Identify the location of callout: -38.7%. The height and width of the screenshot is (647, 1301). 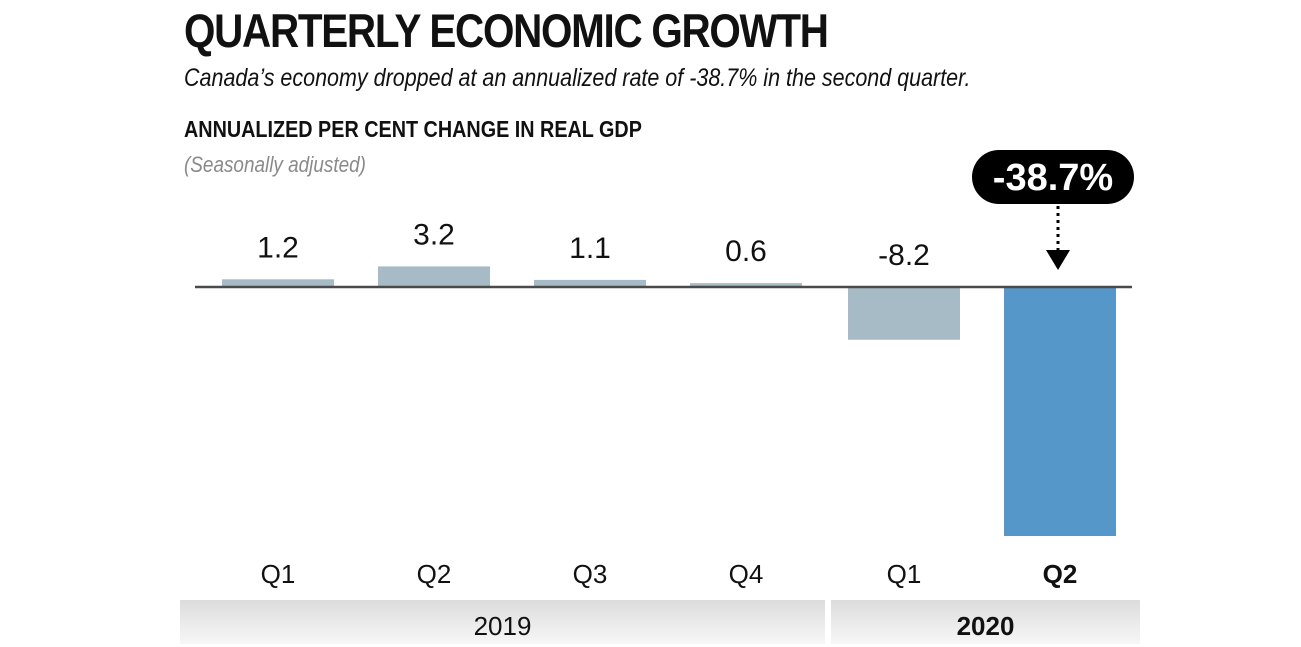
(1053, 210).